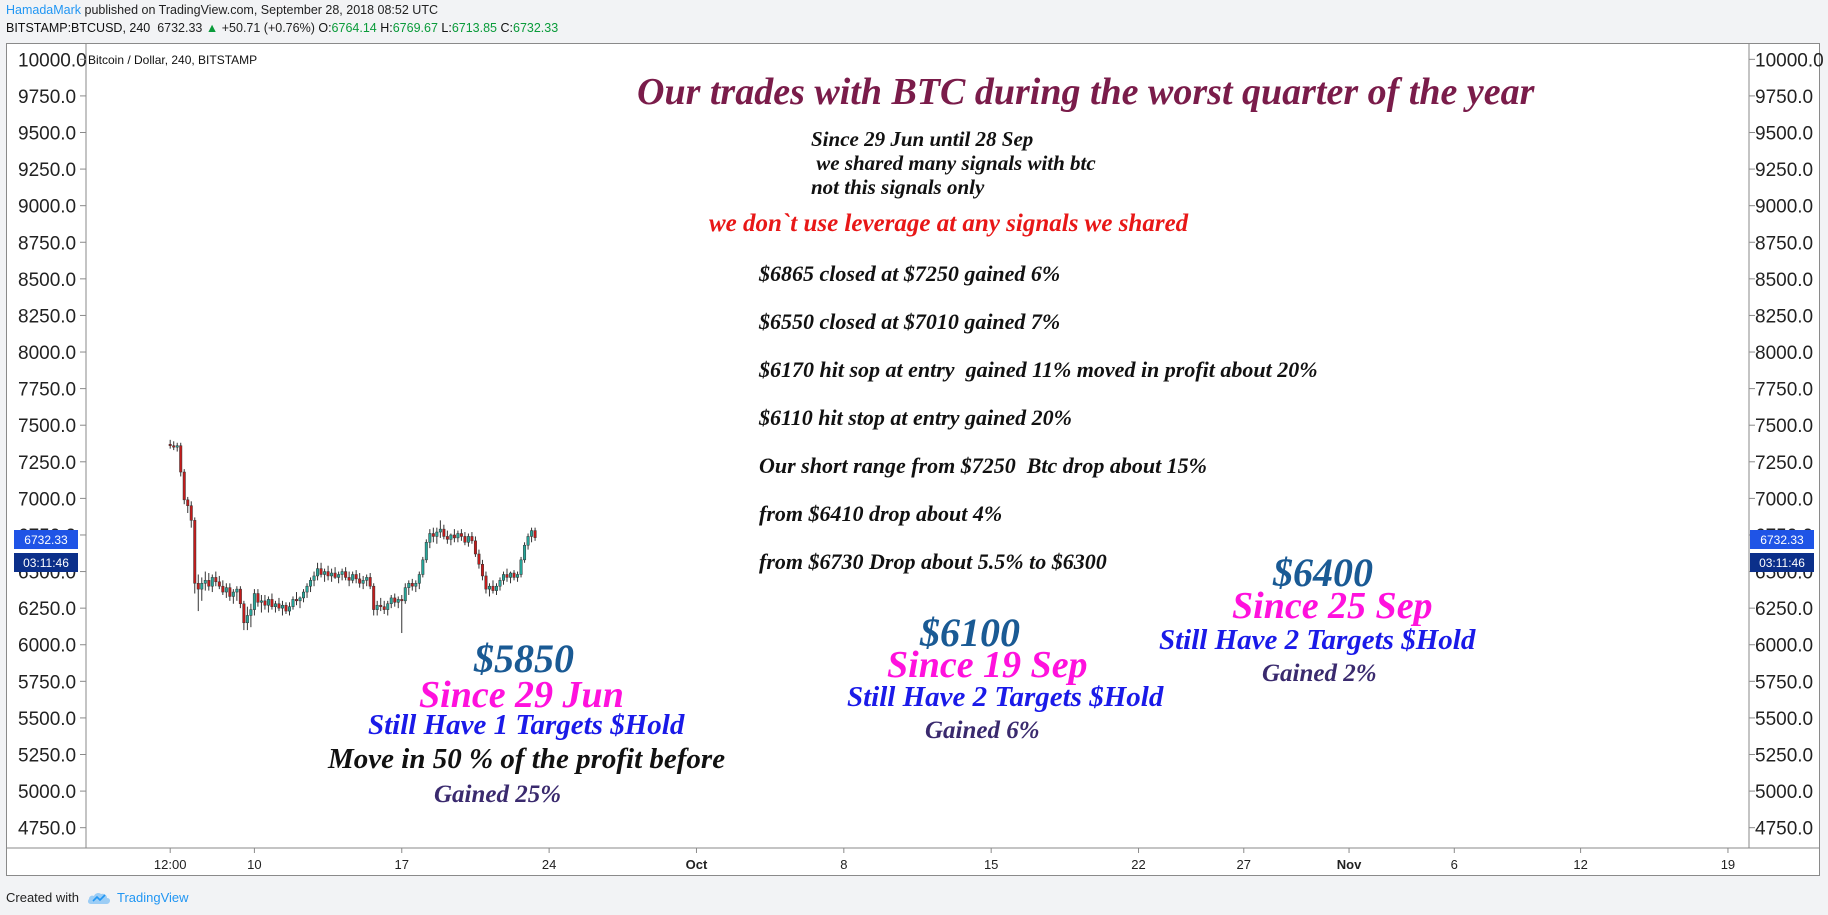  I want to click on high-label: H:, so click(386, 28).